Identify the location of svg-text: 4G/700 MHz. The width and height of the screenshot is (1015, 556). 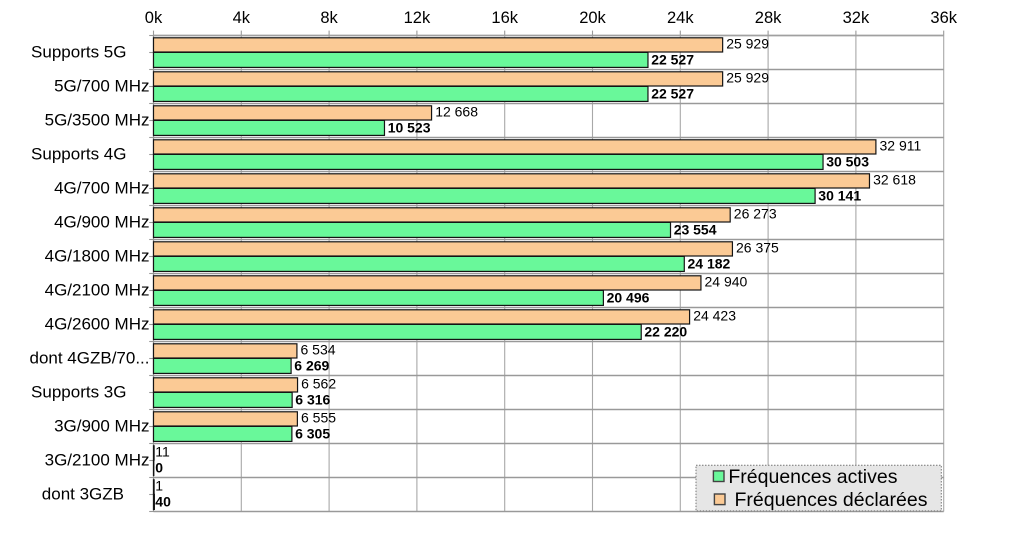
(101, 187).